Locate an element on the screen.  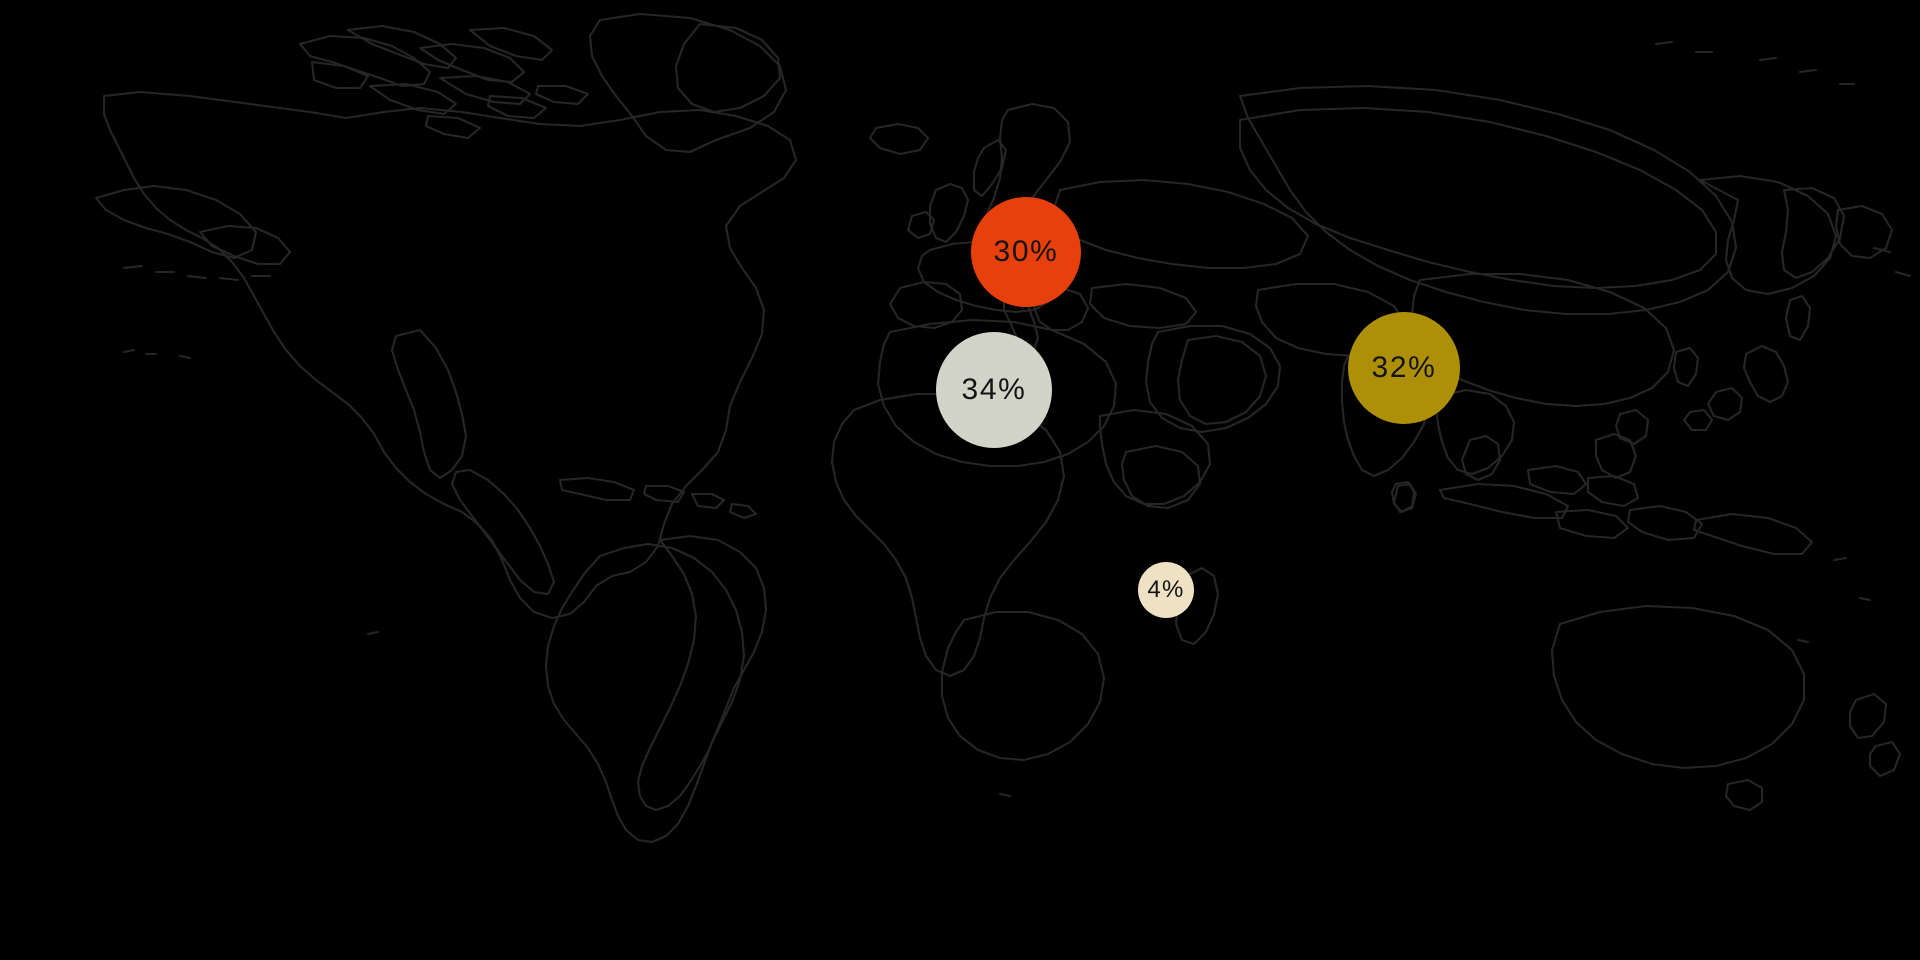
data-bubble-34: 34% is located at coordinates (994, 390).